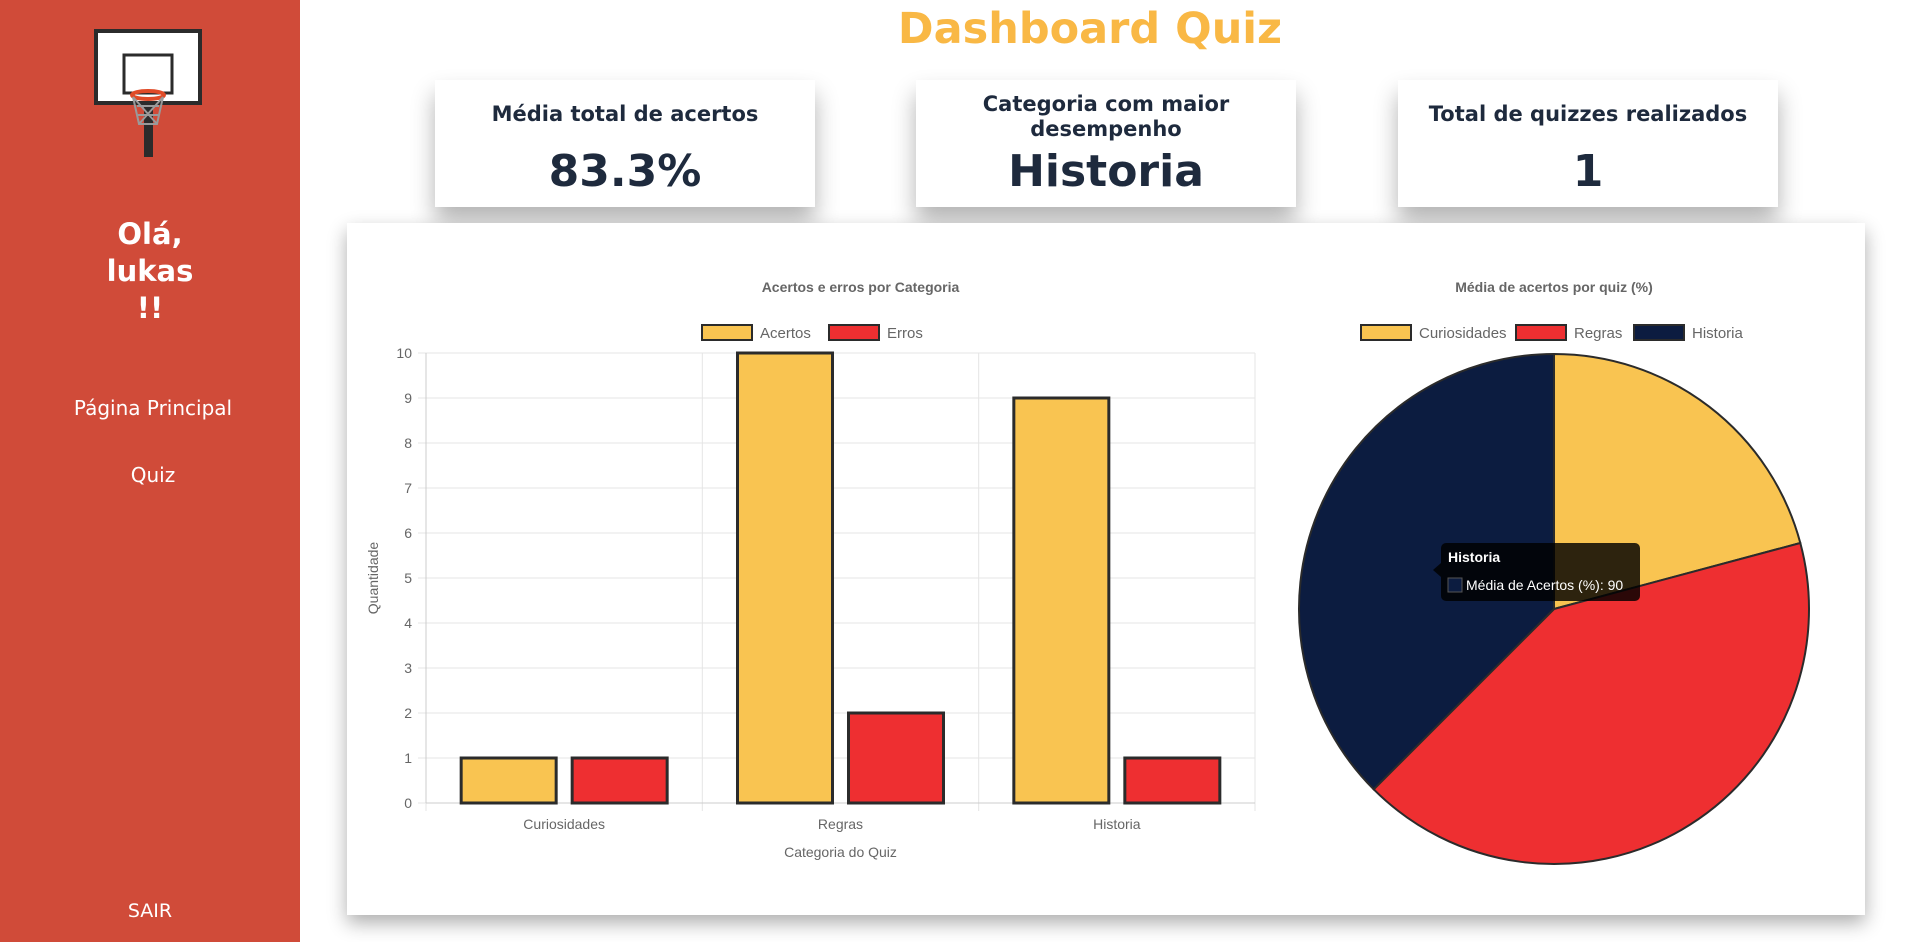  I want to click on bar-erros-curiosidades, so click(619, 780).